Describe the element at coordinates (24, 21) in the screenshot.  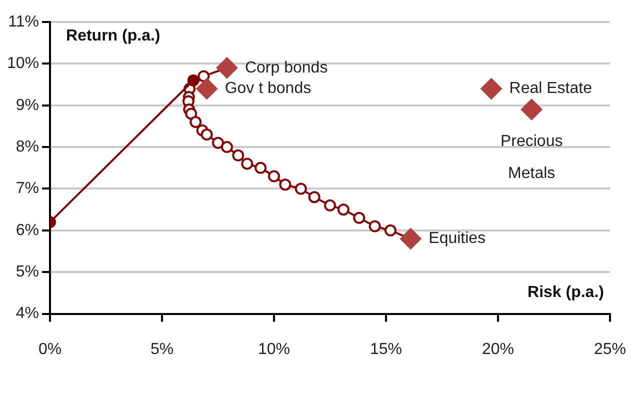
I see `y-tick-label: 11%` at that location.